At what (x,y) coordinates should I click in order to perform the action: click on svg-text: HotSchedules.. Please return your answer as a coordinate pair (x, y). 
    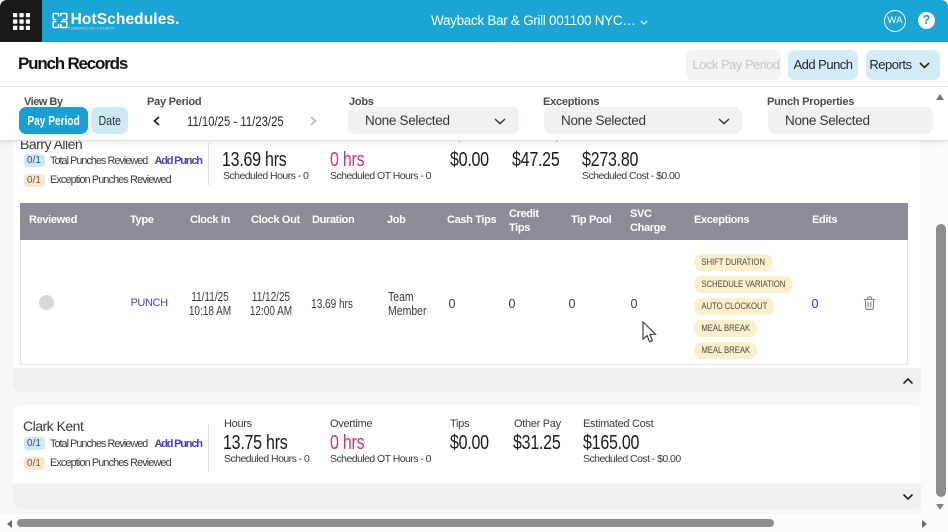
    Looking at the image, I should click on (125, 20).